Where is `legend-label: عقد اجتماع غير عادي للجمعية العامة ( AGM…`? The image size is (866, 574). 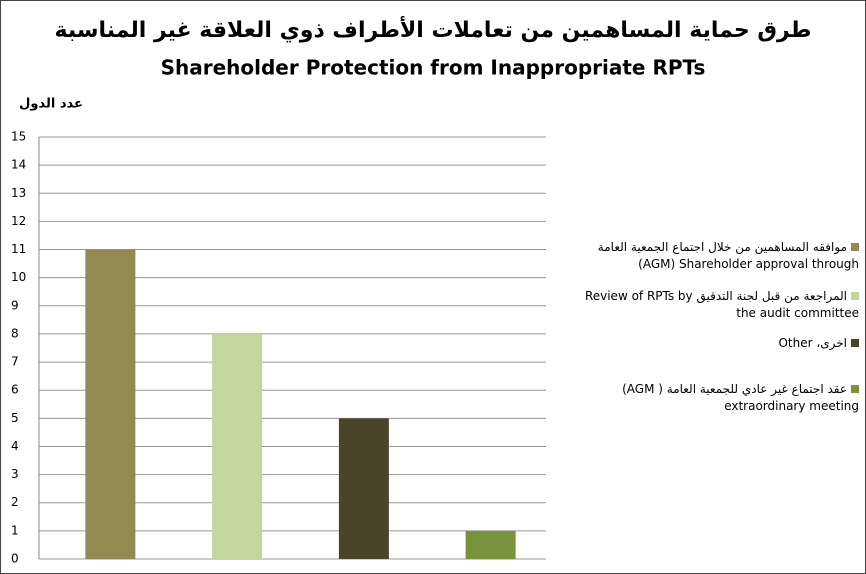
legend-label: عقد اجتماع غير عادي للجمعية العامة ( AGM… is located at coordinates (740, 397).